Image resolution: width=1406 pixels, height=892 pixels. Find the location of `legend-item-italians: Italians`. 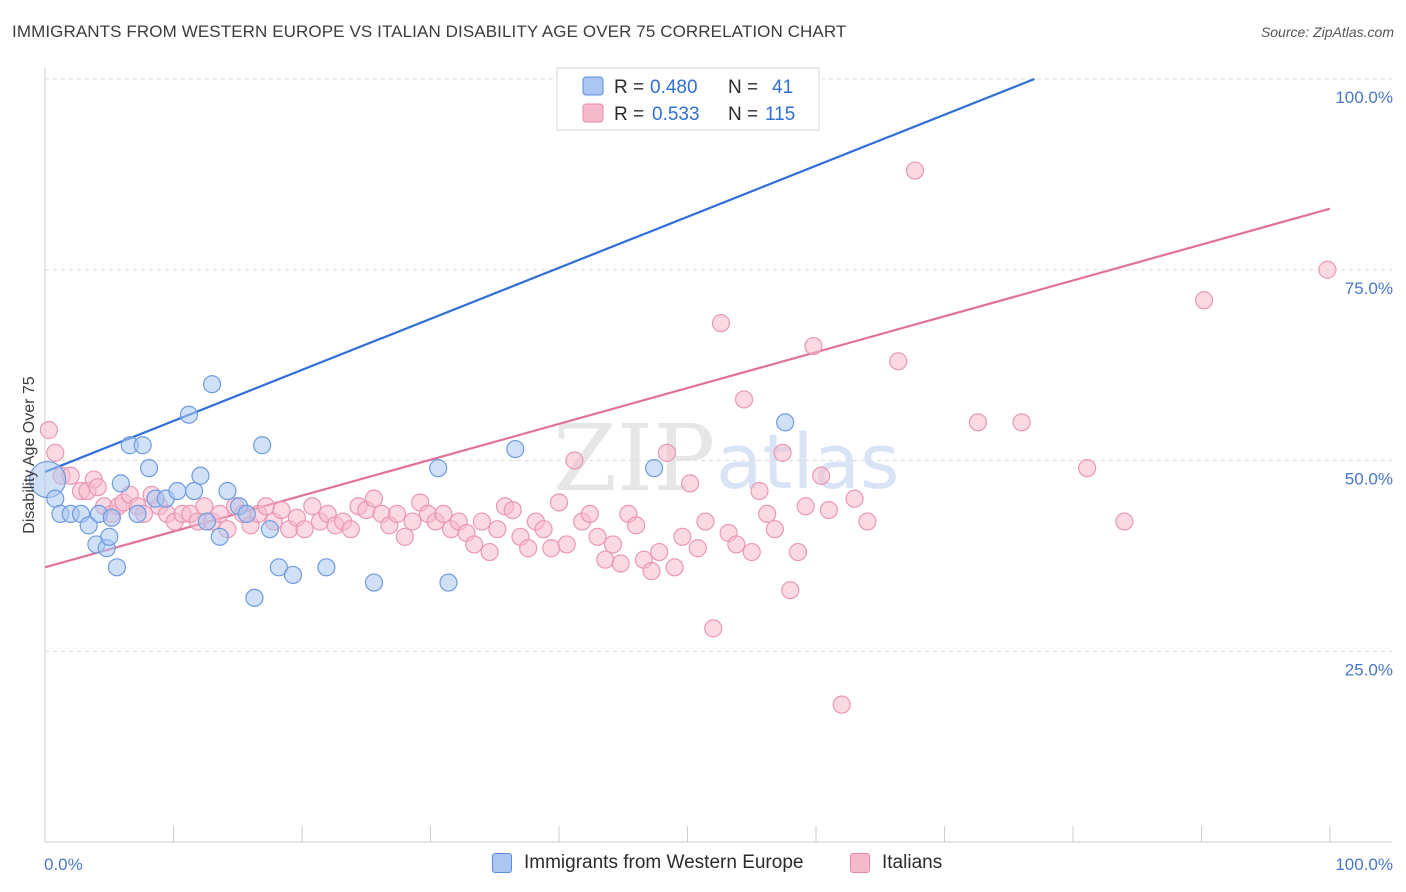

legend-item-italians: Italians is located at coordinates (896, 863).